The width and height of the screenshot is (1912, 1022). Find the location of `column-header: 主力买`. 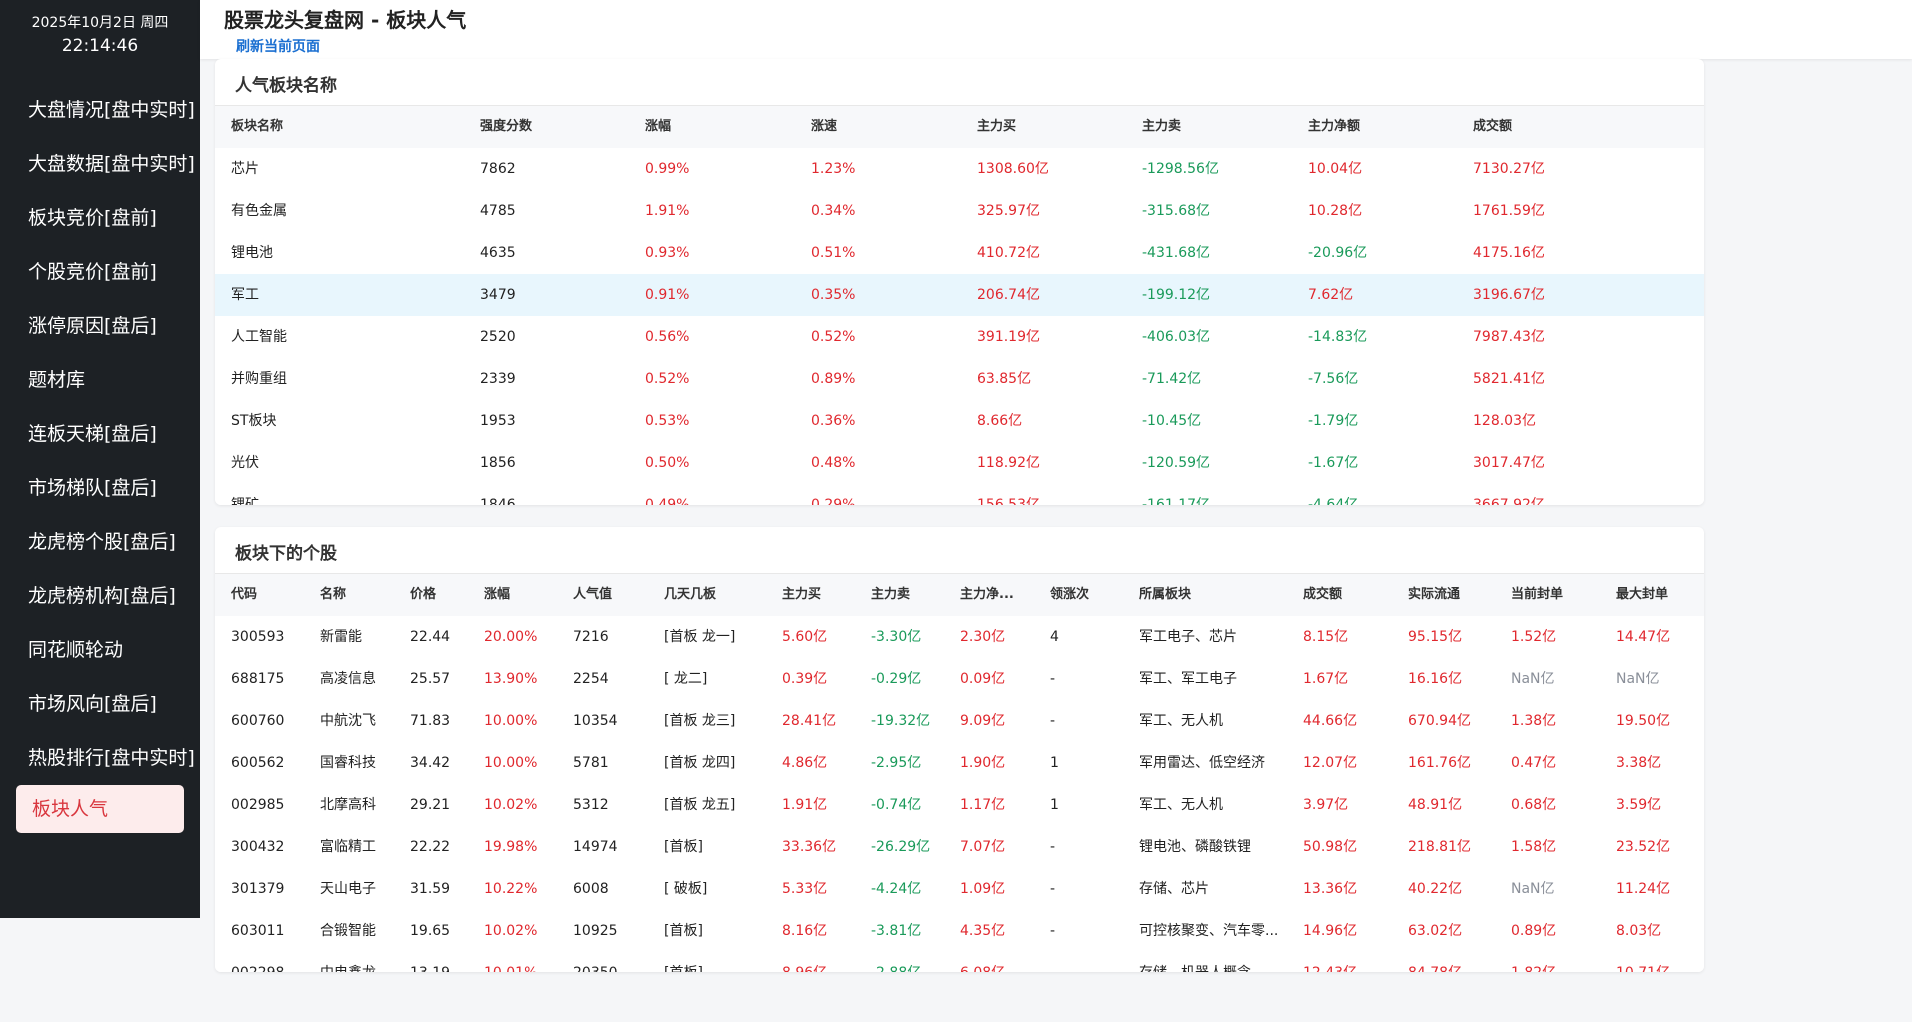

column-header: 主力买 is located at coordinates (997, 126).